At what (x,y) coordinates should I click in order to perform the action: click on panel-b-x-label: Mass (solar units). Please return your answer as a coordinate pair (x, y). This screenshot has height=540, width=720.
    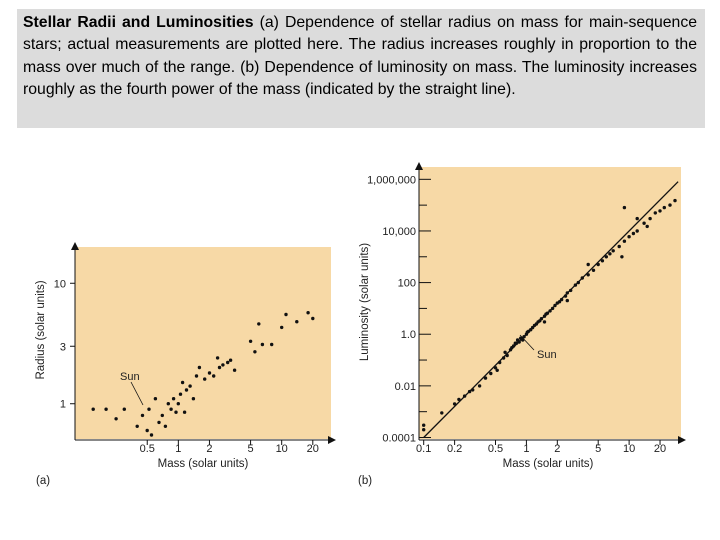
    Looking at the image, I should click on (548, 464).